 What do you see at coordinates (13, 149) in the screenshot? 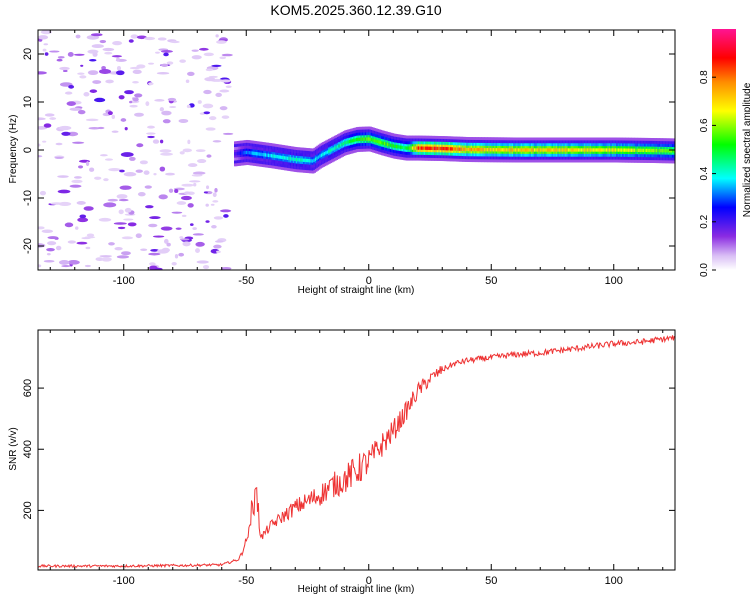
I see `spectrogram-y-axis-label: Frequency (Hz)` at bounding box center [13, 149].